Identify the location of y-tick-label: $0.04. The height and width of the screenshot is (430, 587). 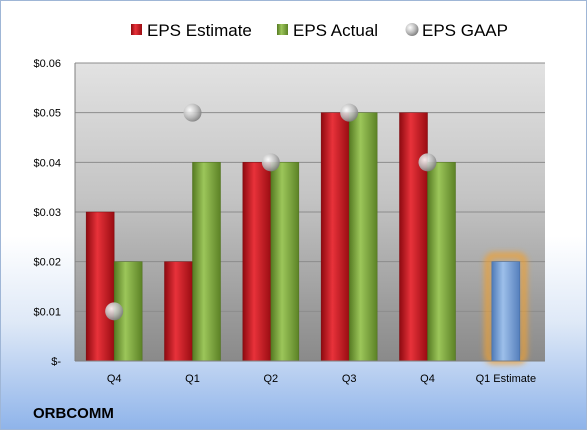
(47, 163).